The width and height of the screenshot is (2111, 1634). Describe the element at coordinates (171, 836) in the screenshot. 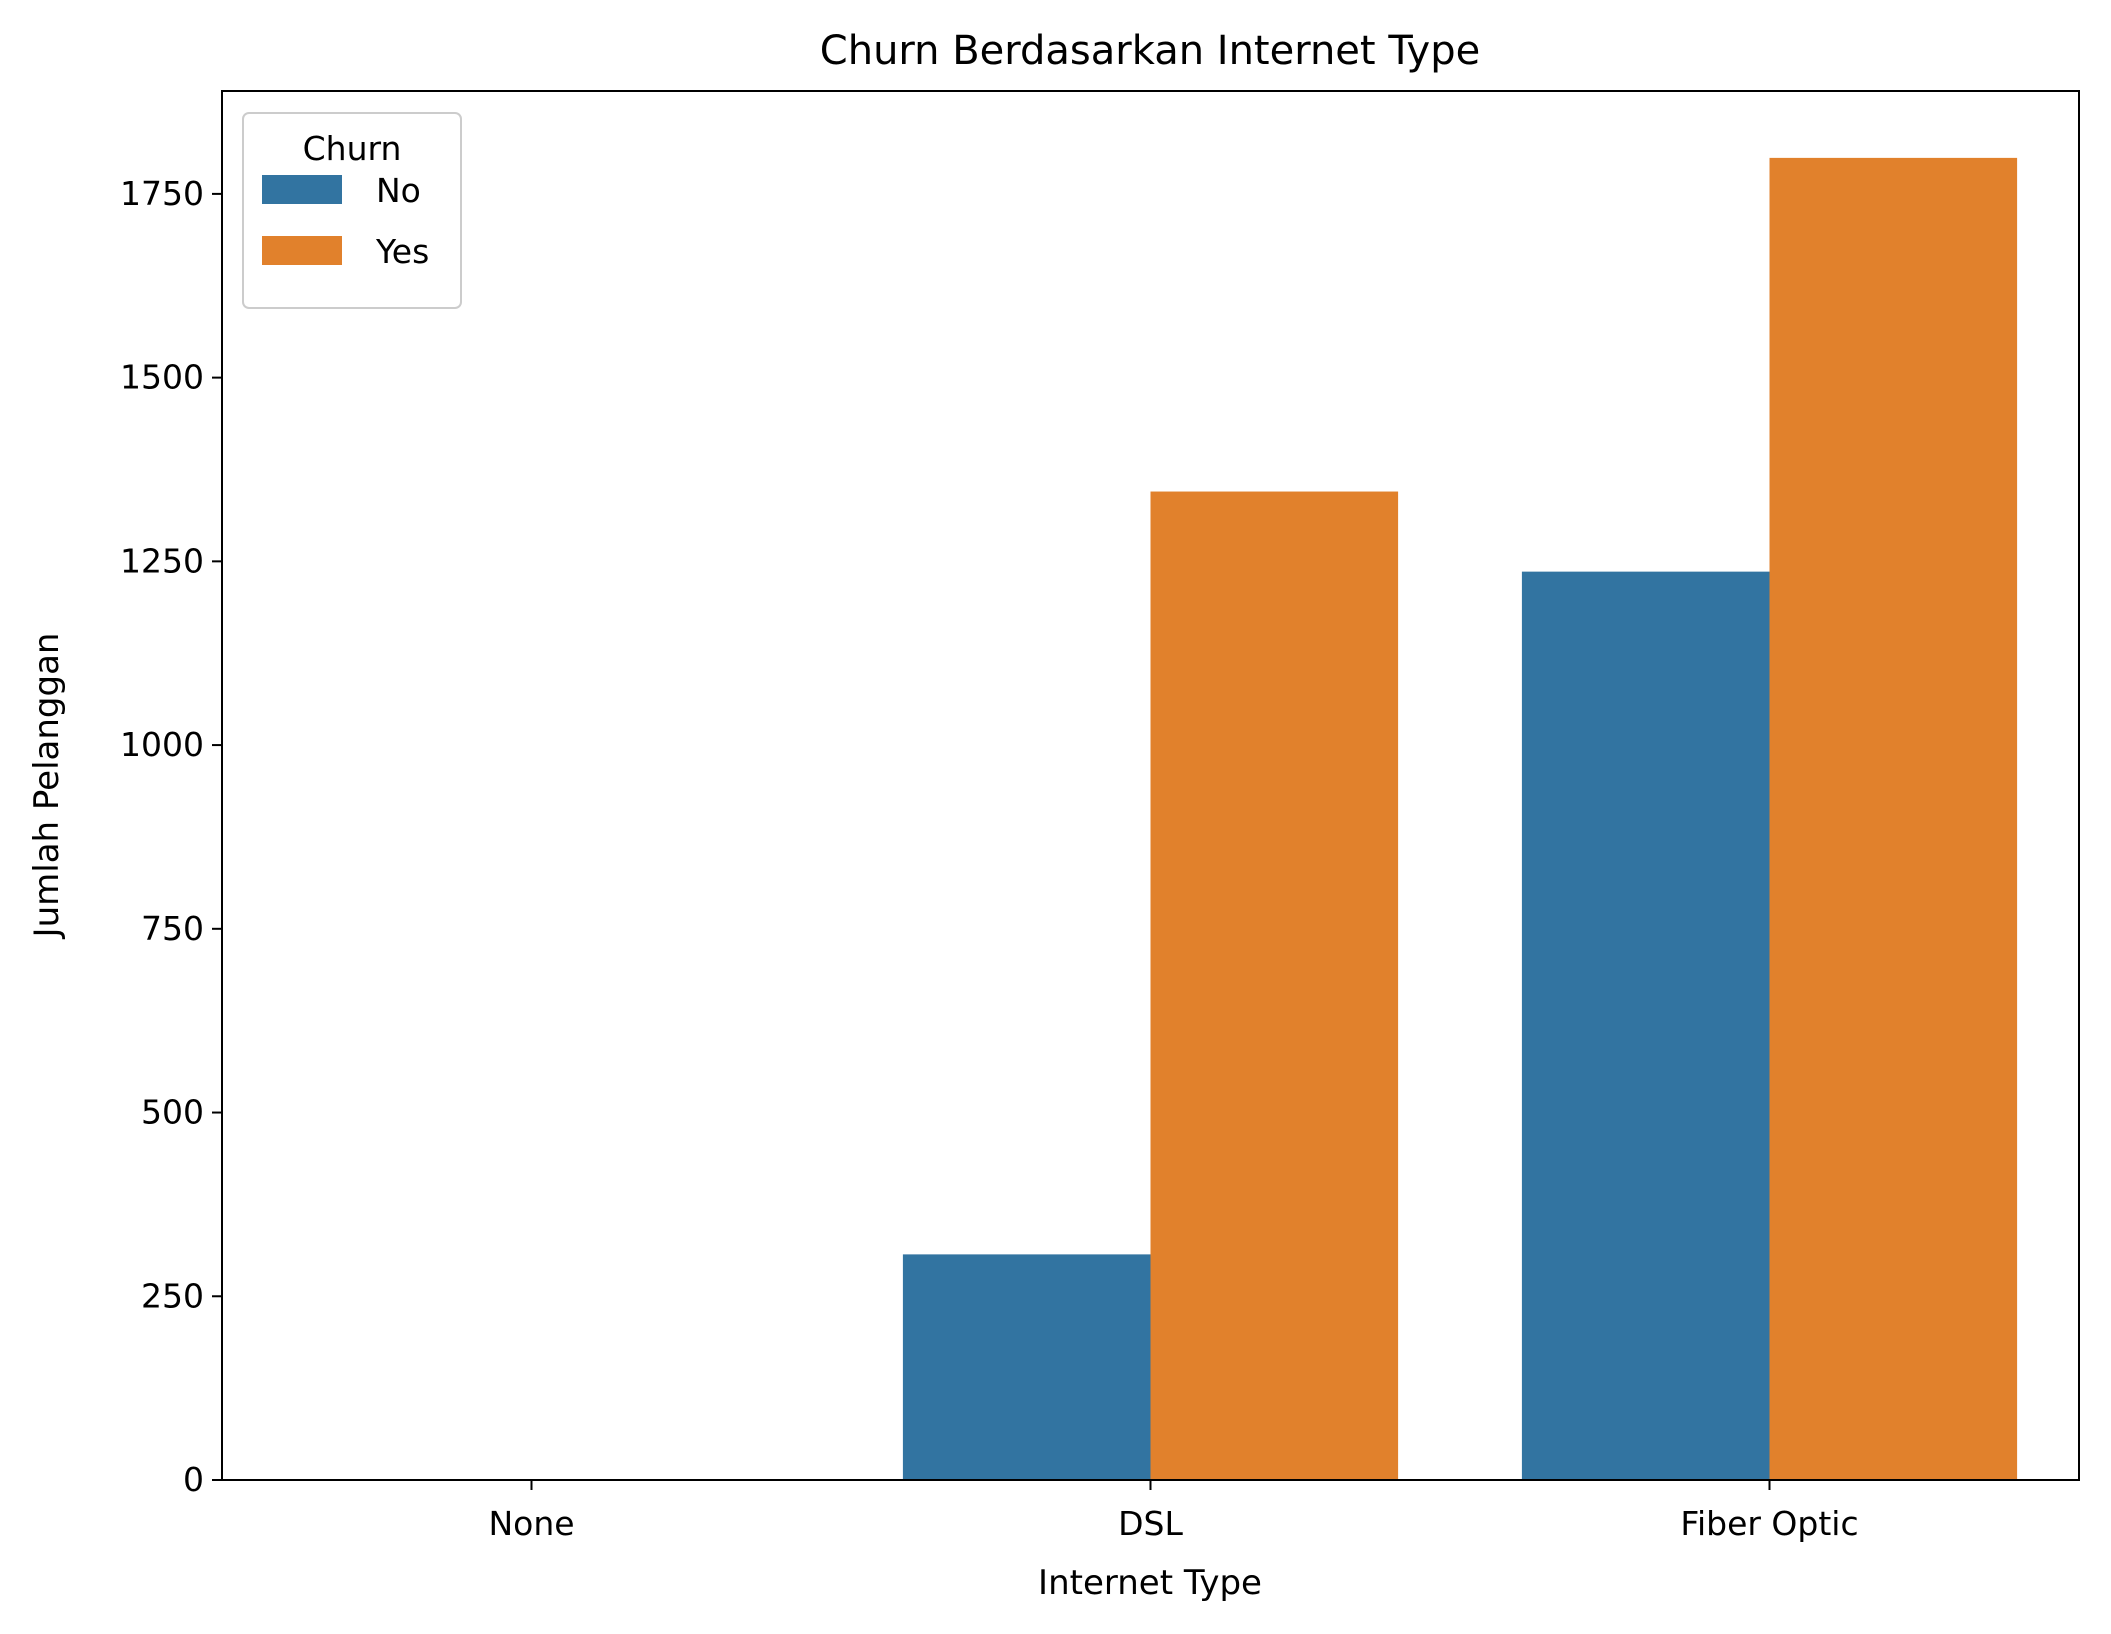

I see `y-axis: 0 250 500 750 1000 1250 1500 1750` at that location.